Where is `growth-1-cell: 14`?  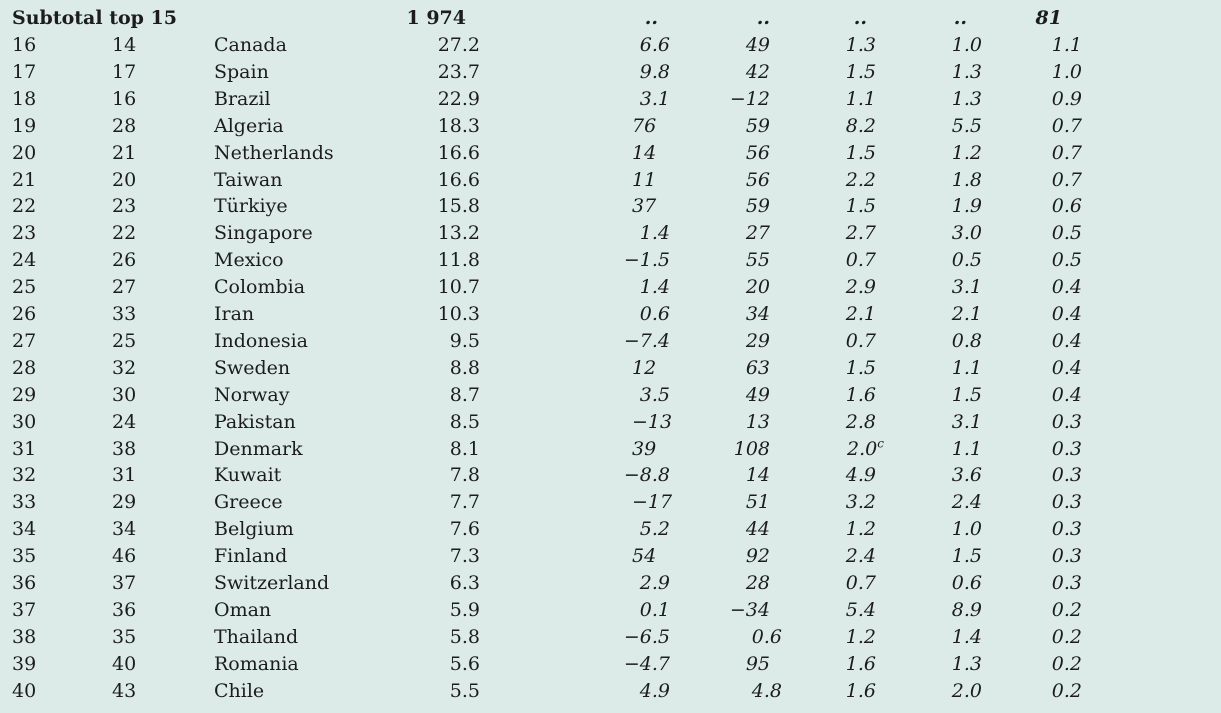
growth-1-cell: 14 is located at coordinates (644, 152).